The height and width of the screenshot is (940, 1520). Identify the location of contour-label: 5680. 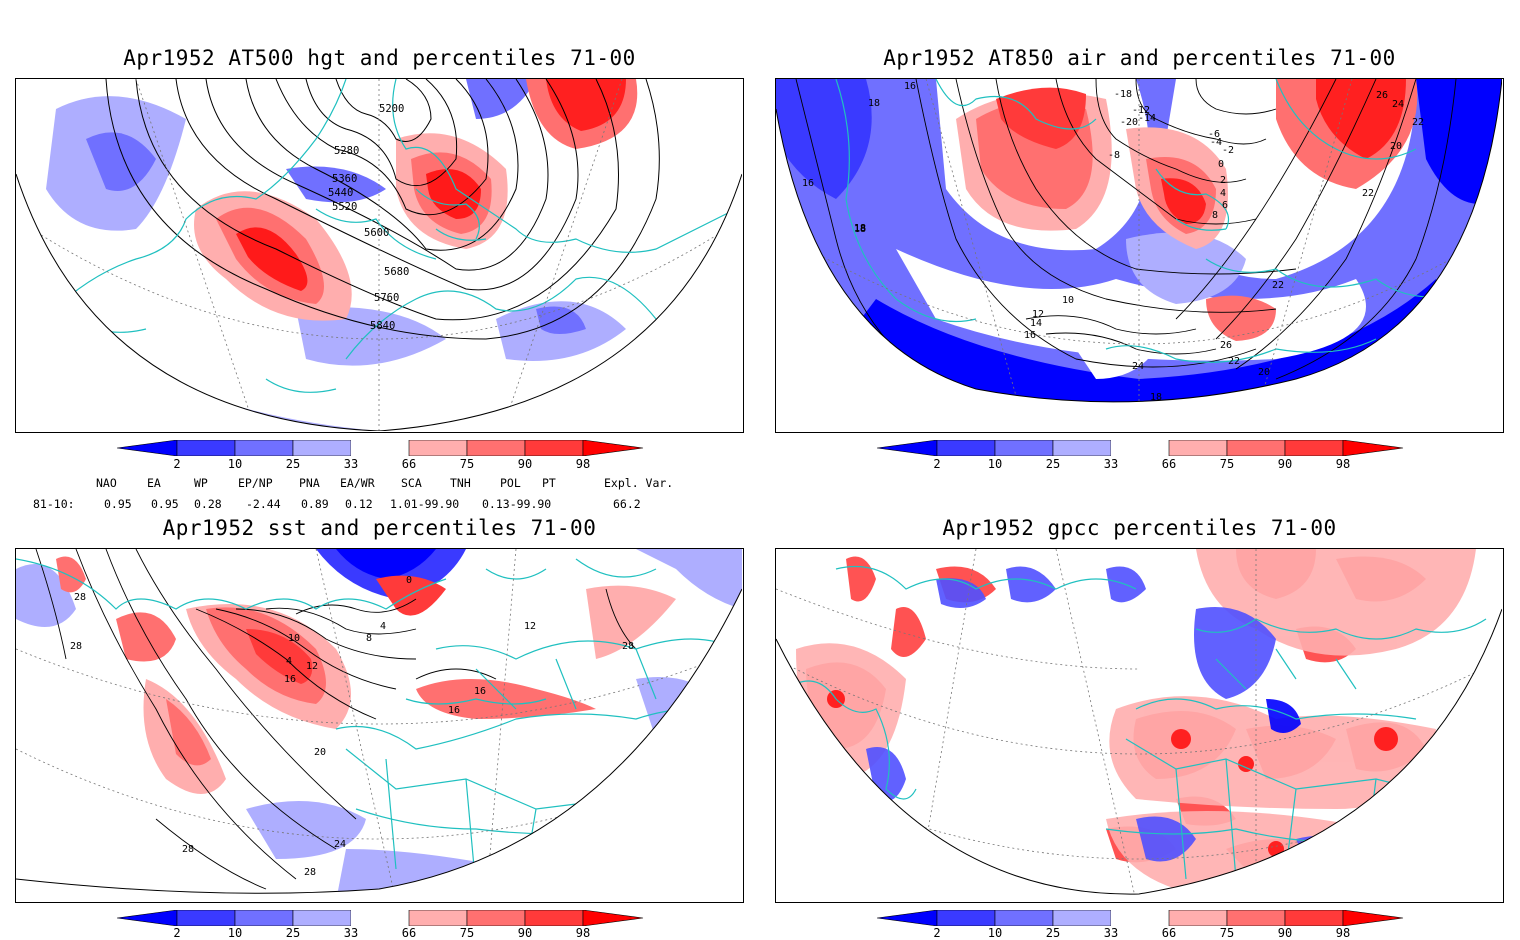
(396, 272).